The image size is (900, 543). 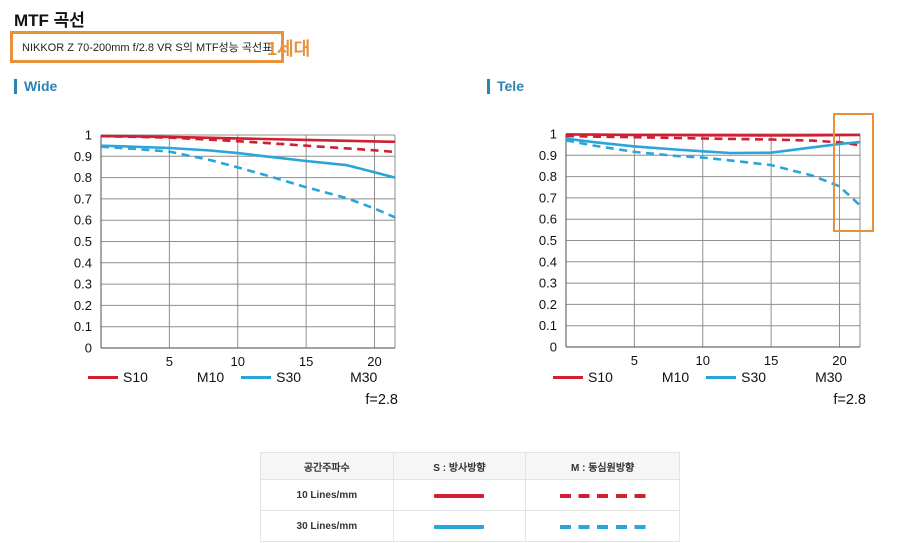 What do you see at coordinates (713, 135) in the screenshot?
I see `curve-S10` at bounding box center [713, 135].